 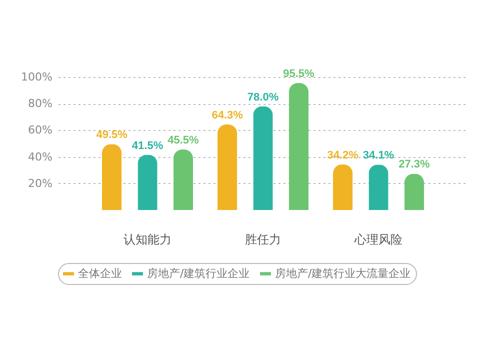 What do you see at coordinates (377, 239) in the screenshot?
I see `x-tick-label: 心理风险` at bounding box center [377, 239].